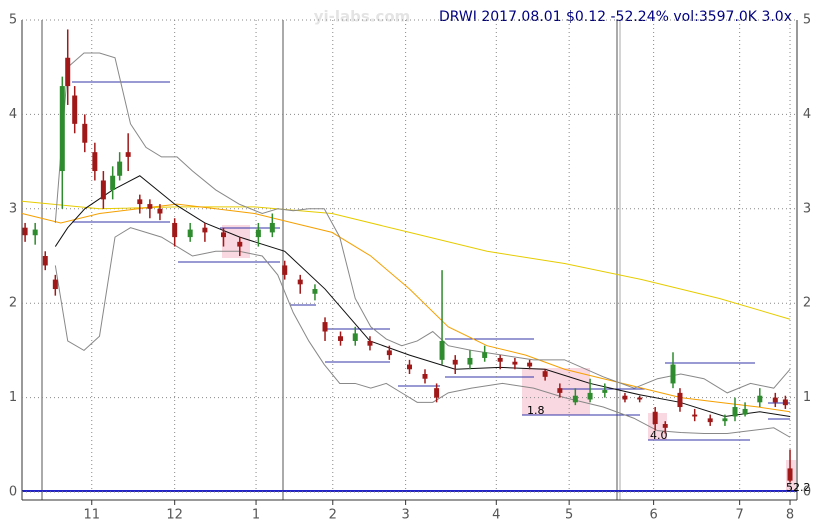 This screenshot has width=820, height=531. What do you see at coordinates (174, 515) in the screenshot?
I see `x-tick-label: 12` at bounding box center [174, 515].